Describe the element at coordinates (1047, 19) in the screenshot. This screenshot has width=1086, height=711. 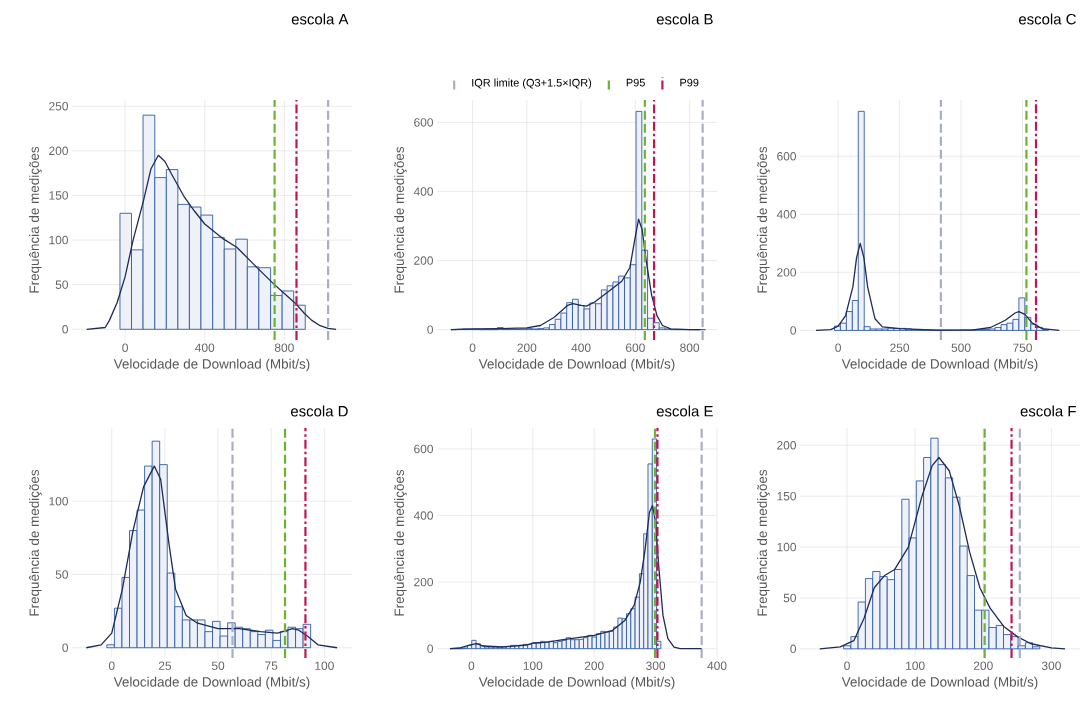
I see `chart-title: escola C` at that location.